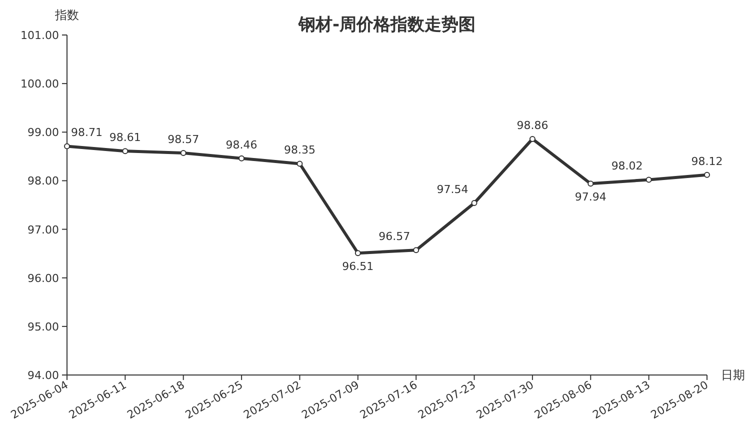  I want to click on data-label: 98.61, so click(125, 137).